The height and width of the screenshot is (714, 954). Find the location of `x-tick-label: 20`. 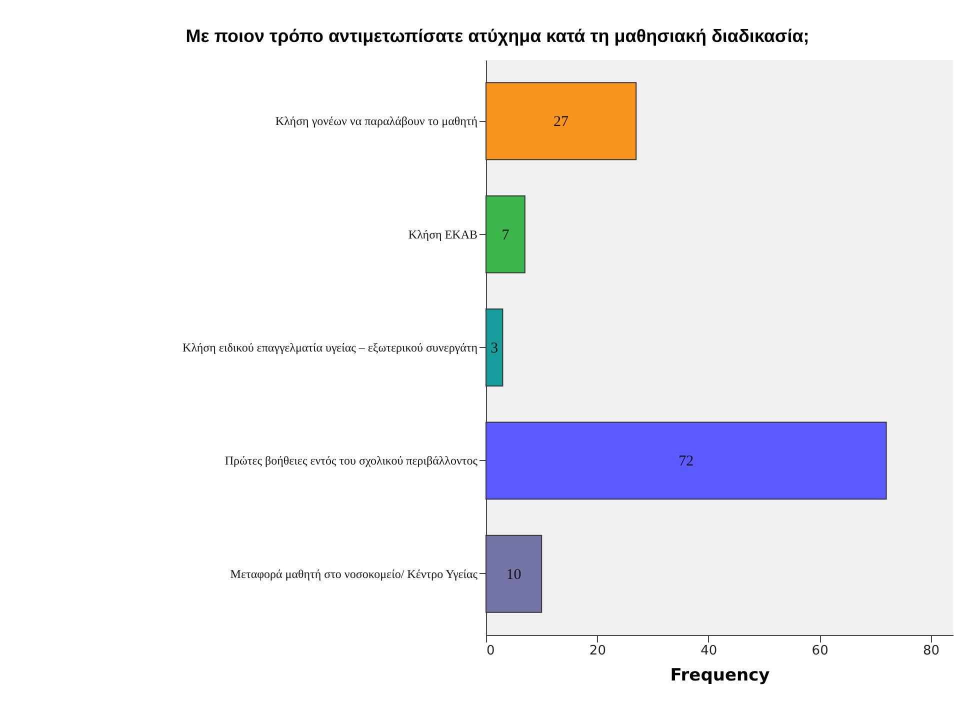

x-tick-label: 20 is located at coordinates (597, 651).